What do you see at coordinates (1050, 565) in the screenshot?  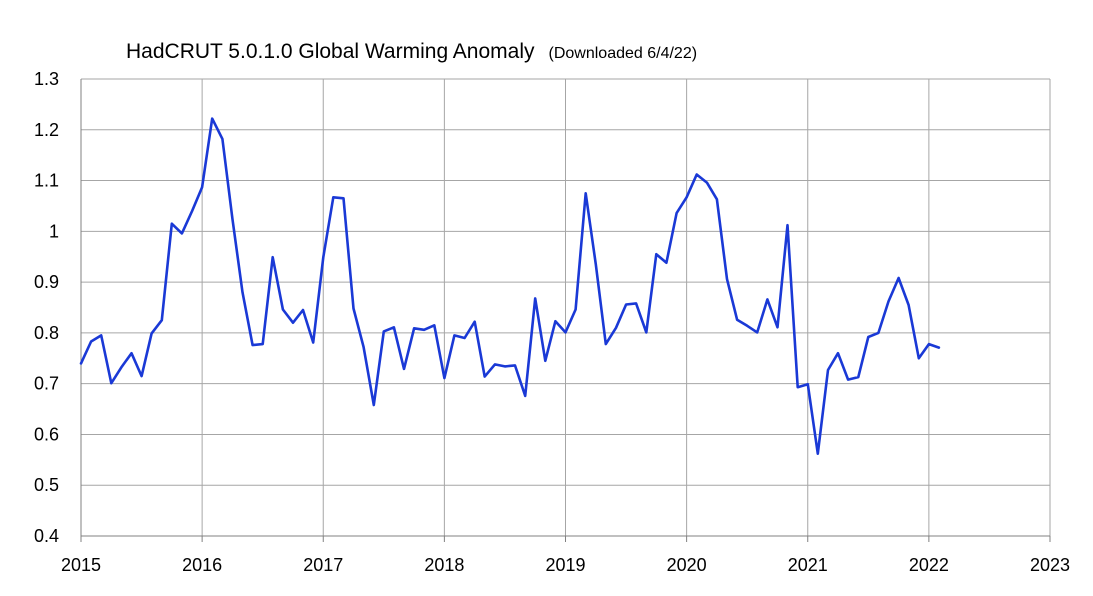 I see `x-tick-label: 2023` at bounding box center [1050, 565].